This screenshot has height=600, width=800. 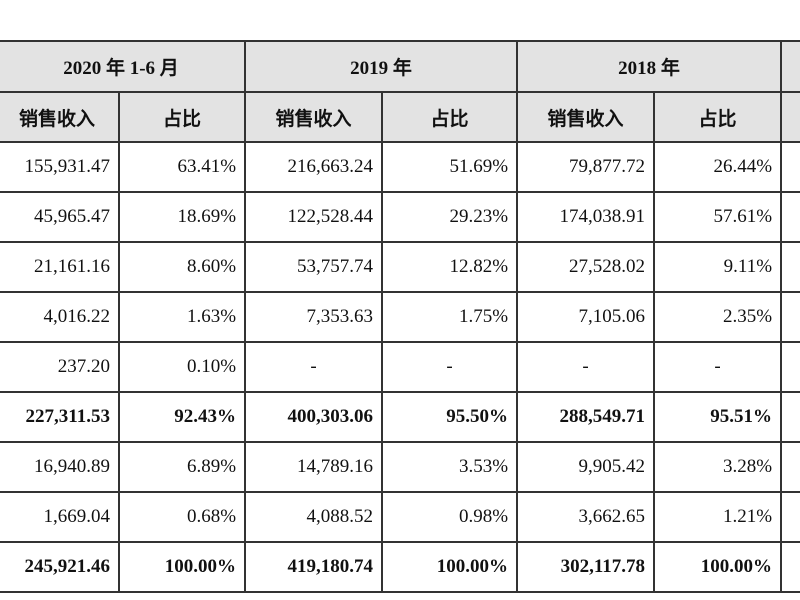 What do you see at coordinates (586, 167) in the screenshot?
I see `revenue-cell: 79,877.72` at bounding box center [586, 167].